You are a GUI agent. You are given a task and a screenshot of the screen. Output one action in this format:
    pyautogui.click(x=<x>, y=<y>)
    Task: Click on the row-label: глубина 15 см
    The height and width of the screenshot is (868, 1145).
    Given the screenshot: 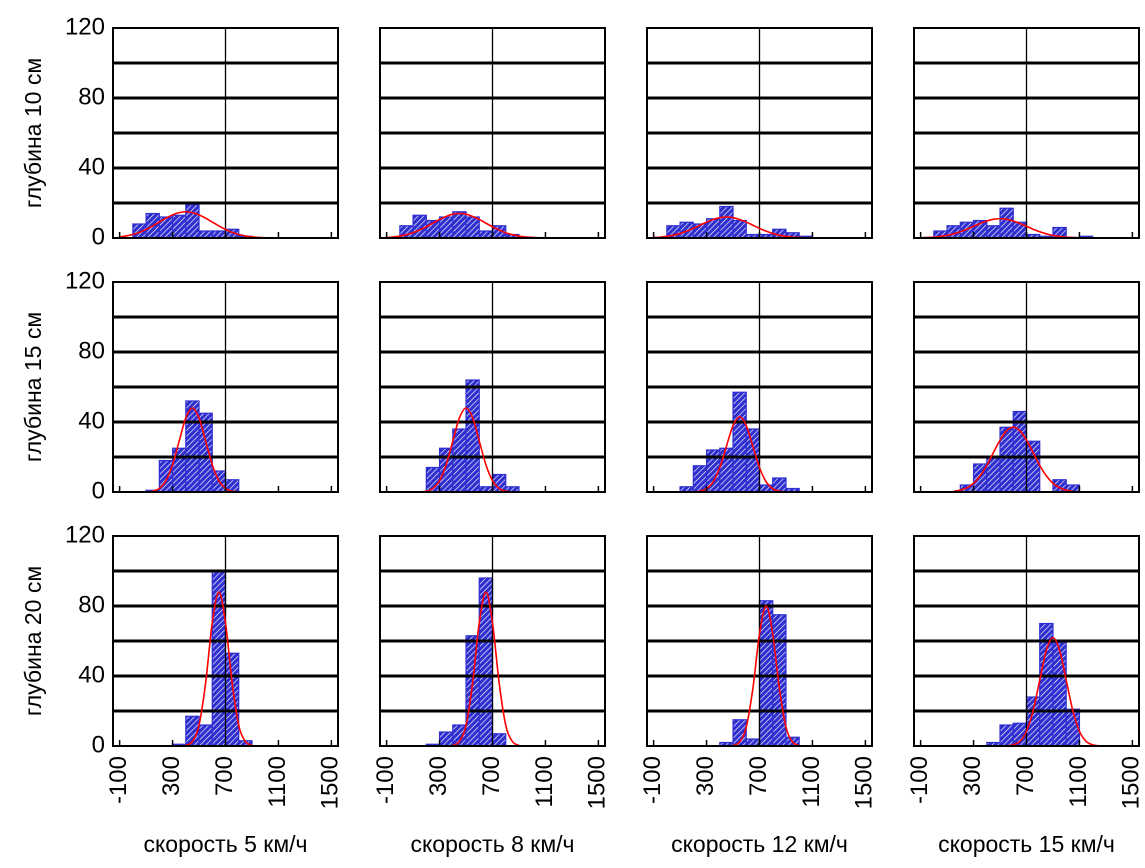 What is the action you would take?
    pyautogui.click(x=33, y=387)
    